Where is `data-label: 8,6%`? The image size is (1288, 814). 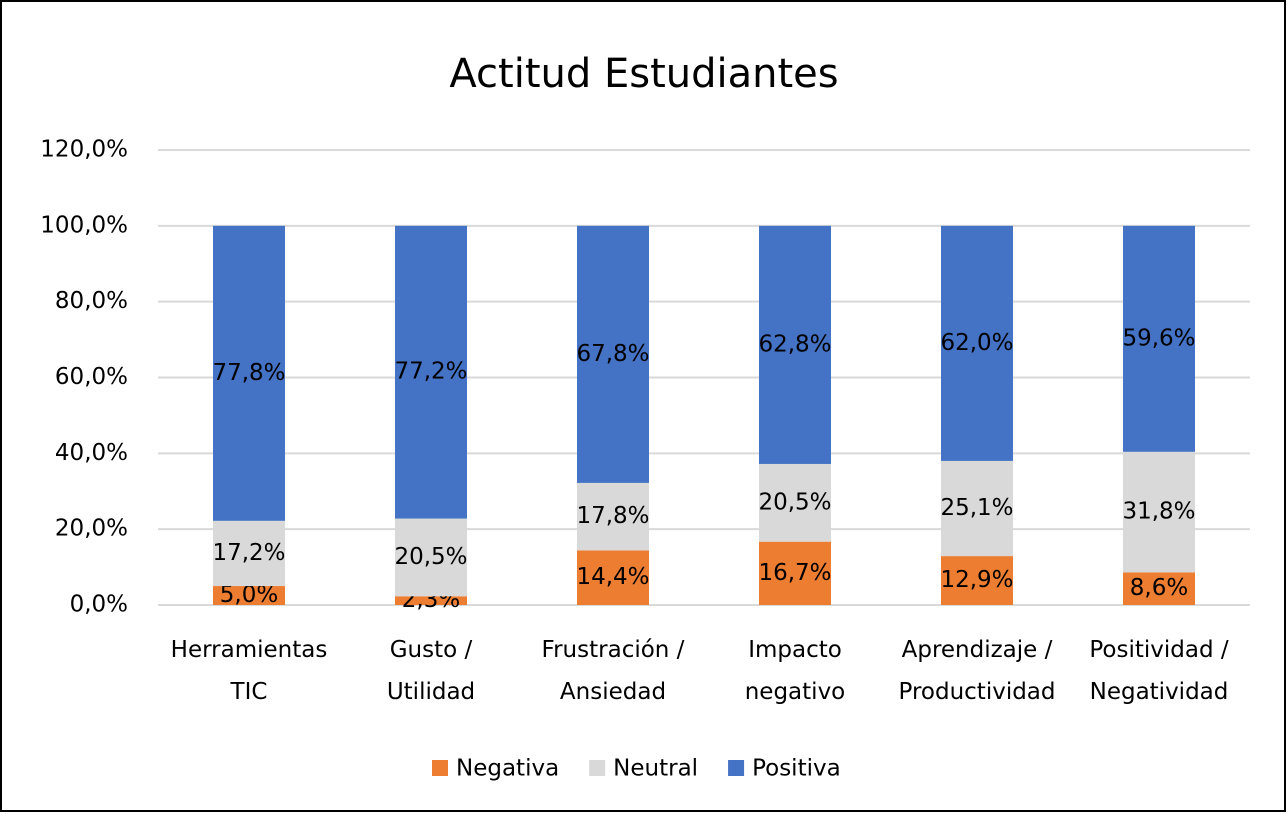 data-label: 8,6% is located at coordinates (1159, 588).